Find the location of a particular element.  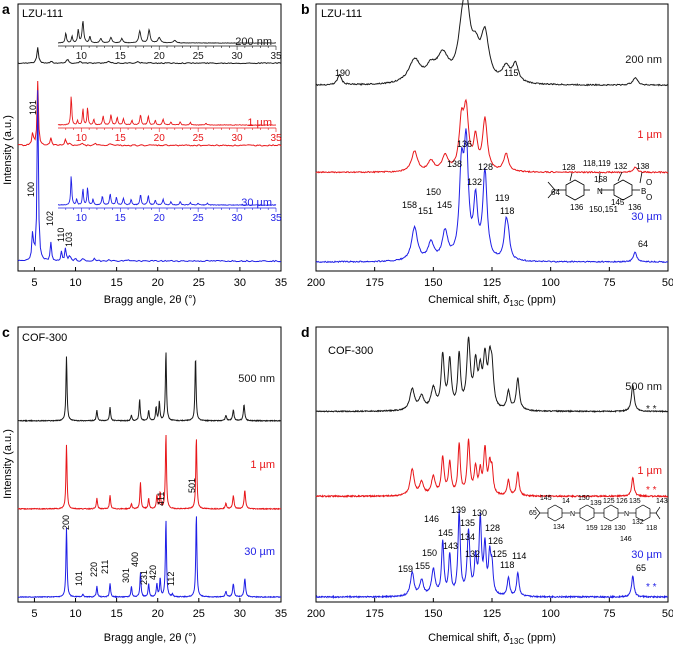

x-tick-label: 5 is located at coordinates (34, 614).